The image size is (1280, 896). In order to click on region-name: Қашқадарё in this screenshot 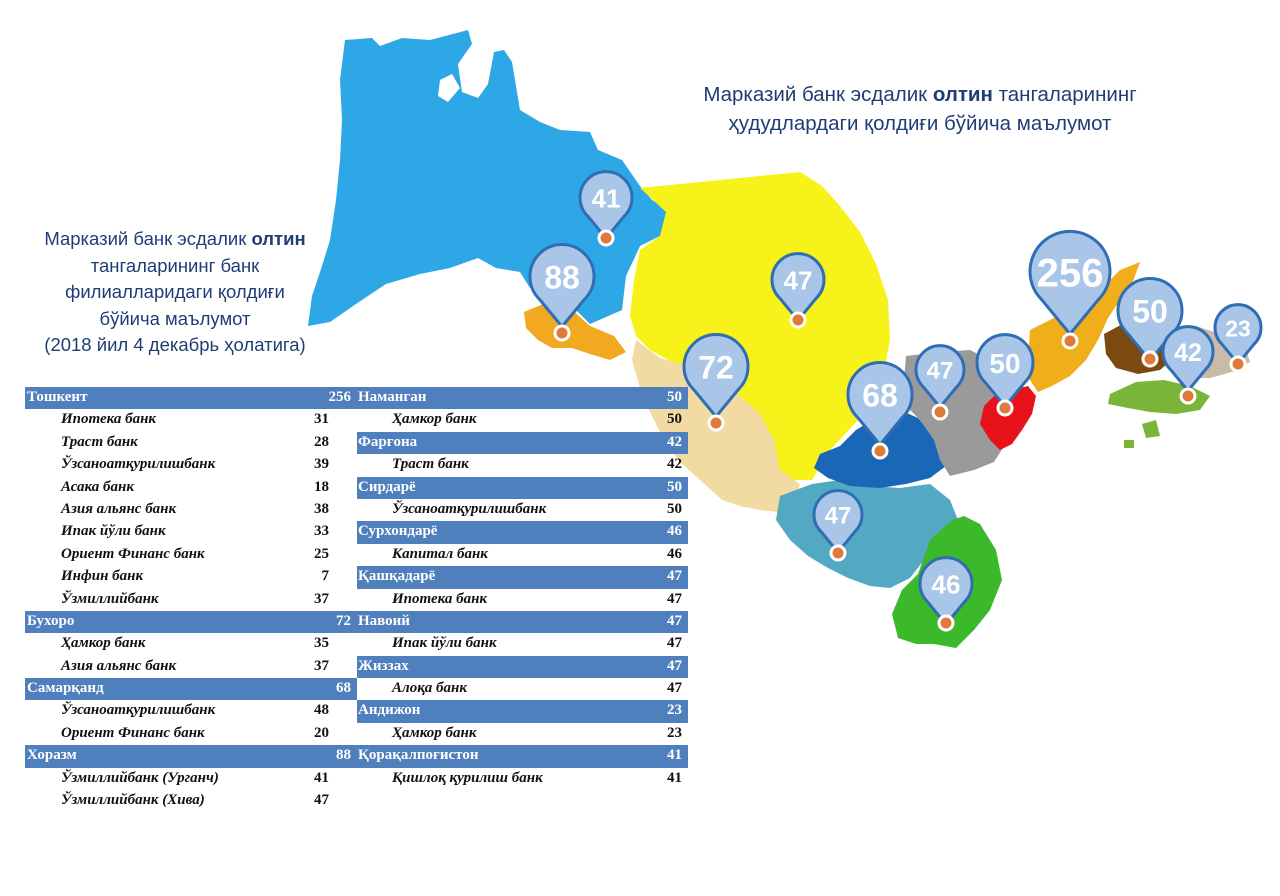, I will do `click(397, 576)`.